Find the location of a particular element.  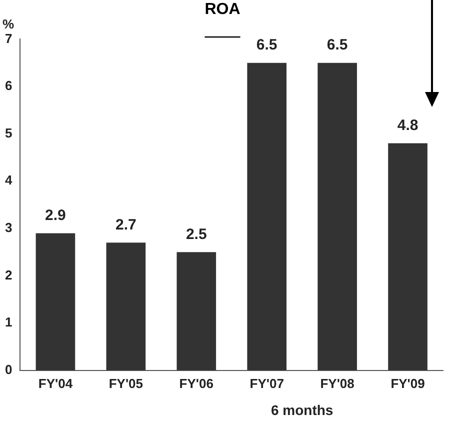

y-tick-label: 4 is located at coordinates (8, 180).